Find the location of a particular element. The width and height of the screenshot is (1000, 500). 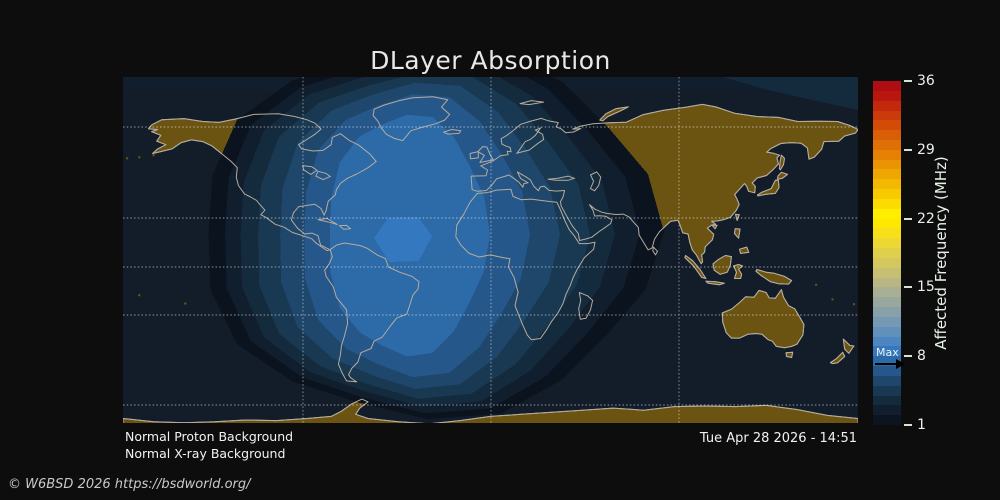

xray-status-text: Normal X-ray Background is located at coordinates (205, 453).